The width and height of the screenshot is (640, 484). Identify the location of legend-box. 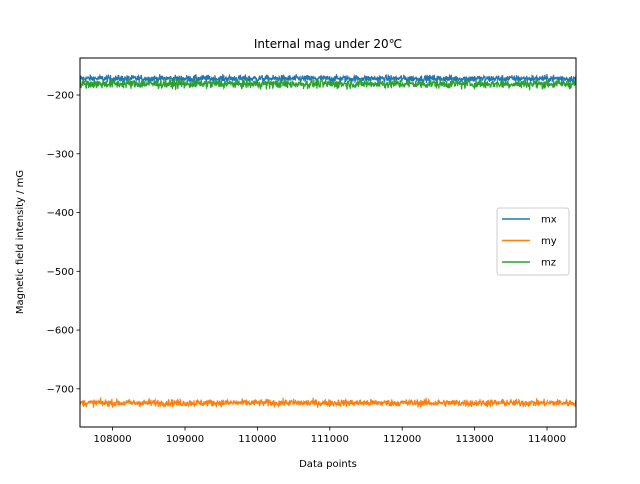
(533, 241).